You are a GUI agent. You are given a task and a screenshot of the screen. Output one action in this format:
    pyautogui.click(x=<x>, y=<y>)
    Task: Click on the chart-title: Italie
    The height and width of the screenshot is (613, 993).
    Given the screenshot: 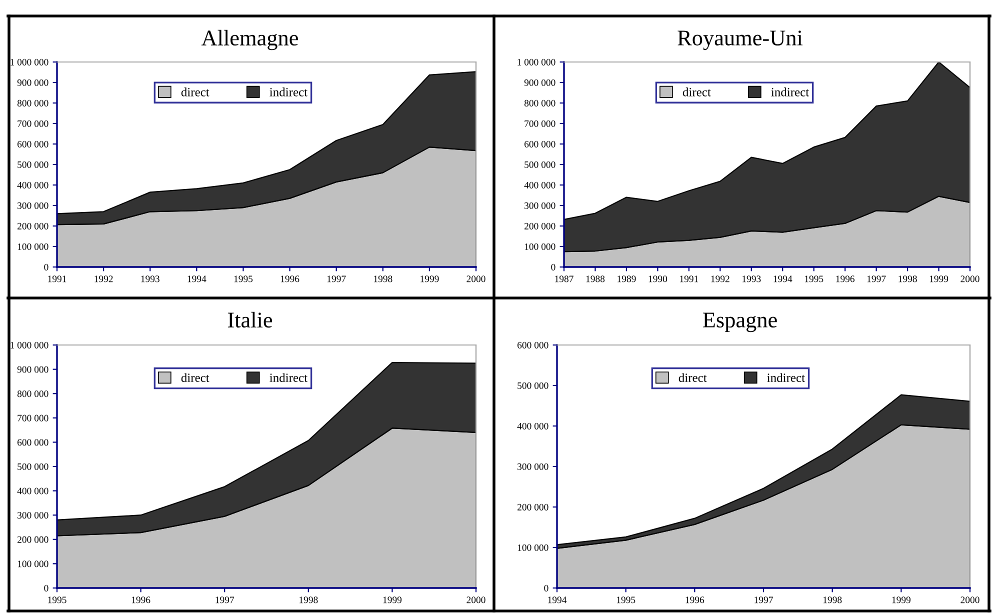 What is the action you would take?
    pyautogui.click(x=250, y=320)
    